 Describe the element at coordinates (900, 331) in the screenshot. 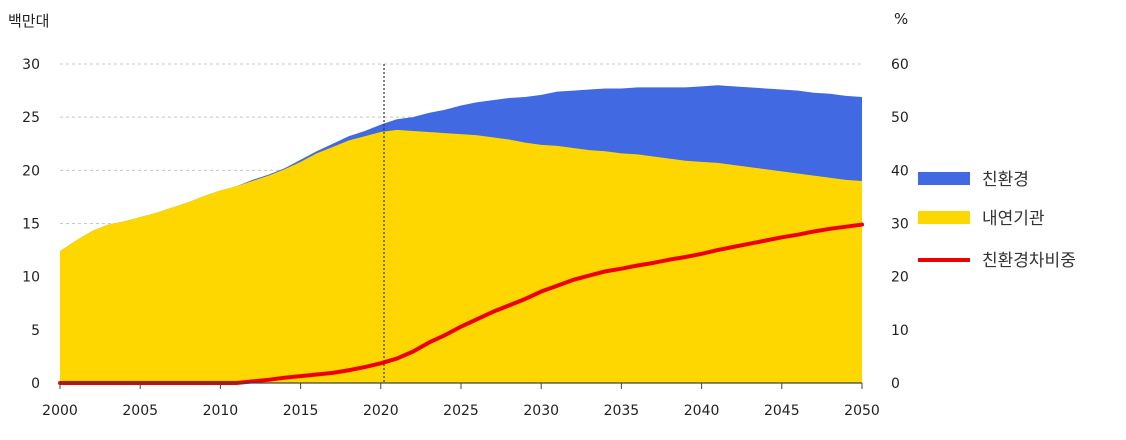

I see `y-right-tick-label-10: 10` at that location.